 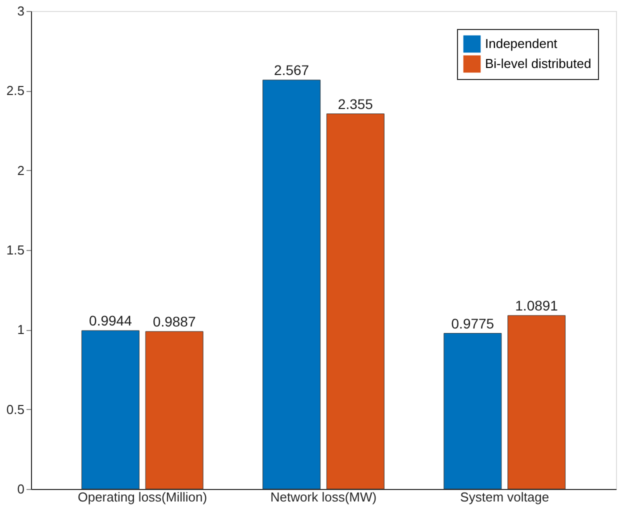 What do you see at coordinates (20, 11) in the screenshot?
I see `y-tick-label: 3` at bounding box center [20, 11].